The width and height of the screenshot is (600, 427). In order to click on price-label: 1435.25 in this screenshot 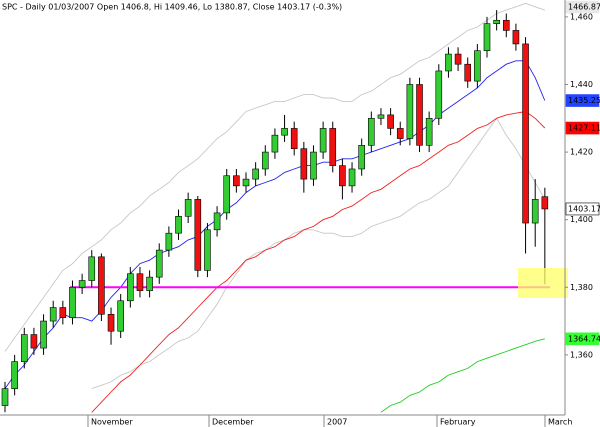, I will do `click(584, 100)`.